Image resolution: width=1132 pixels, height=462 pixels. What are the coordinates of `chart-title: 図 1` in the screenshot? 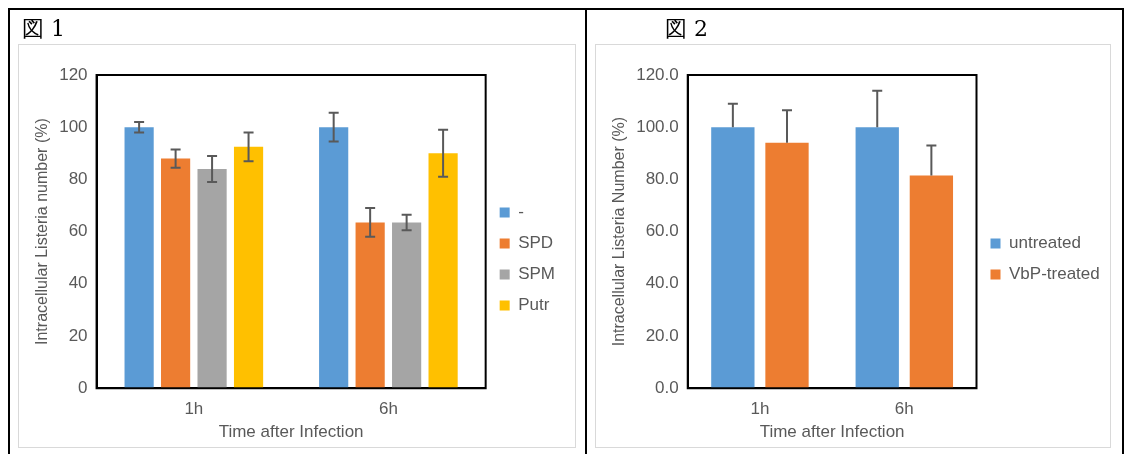 It's located at (43, 29).